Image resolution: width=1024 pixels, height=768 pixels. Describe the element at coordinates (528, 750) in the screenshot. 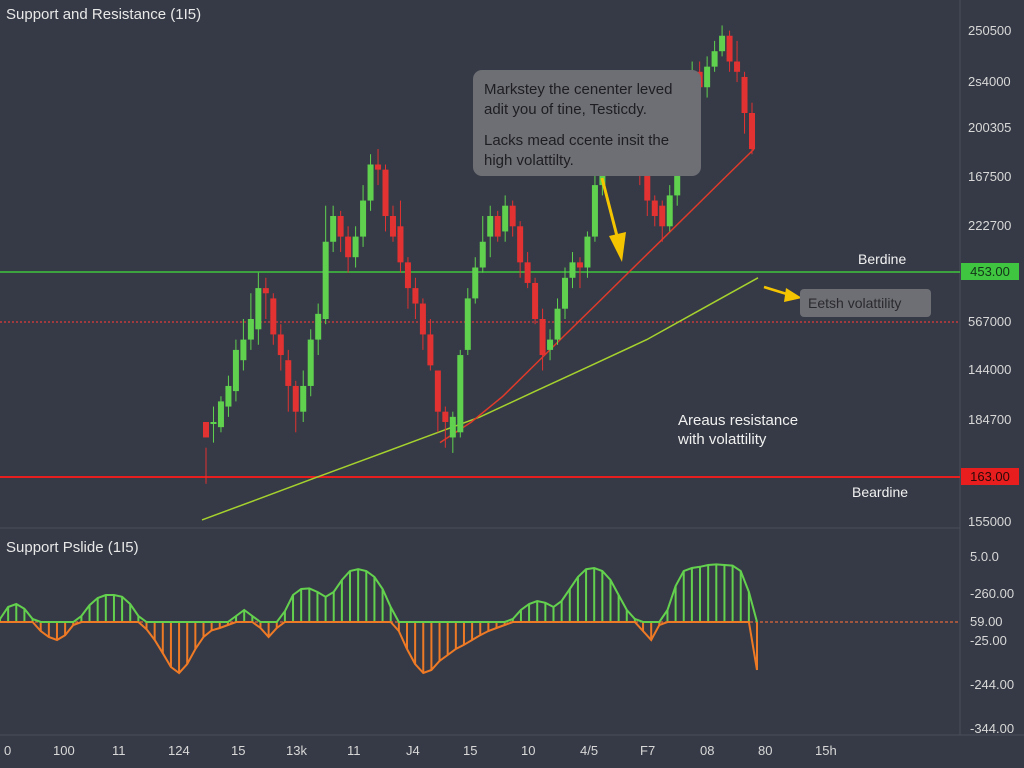

I see `time-tick-label: 10` at that location.